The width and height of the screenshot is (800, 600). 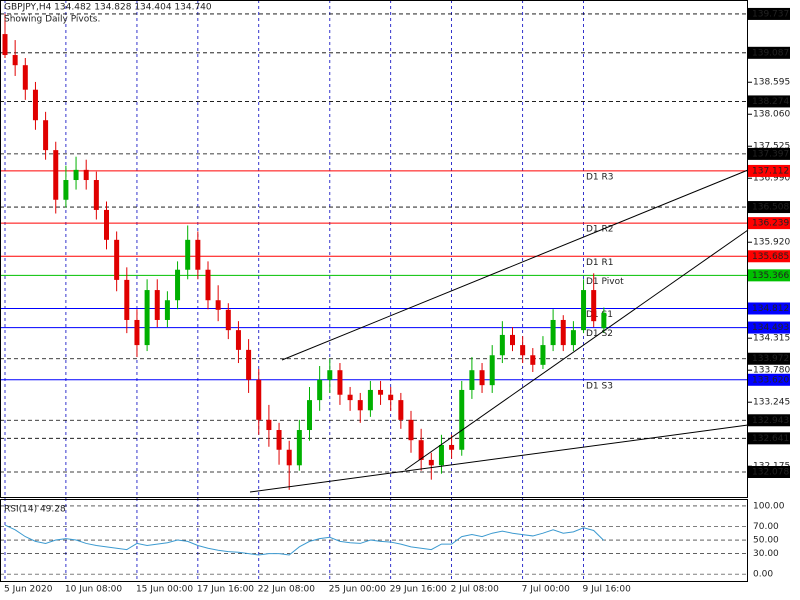 I want to click on rsi-tick-label: 30.00, so click(x=766, y=554).